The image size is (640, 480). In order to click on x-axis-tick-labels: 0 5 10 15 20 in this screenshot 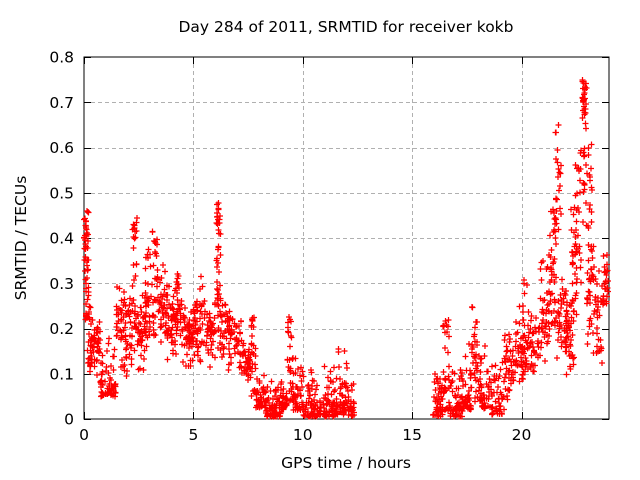, I will do `click(305, 435)`.